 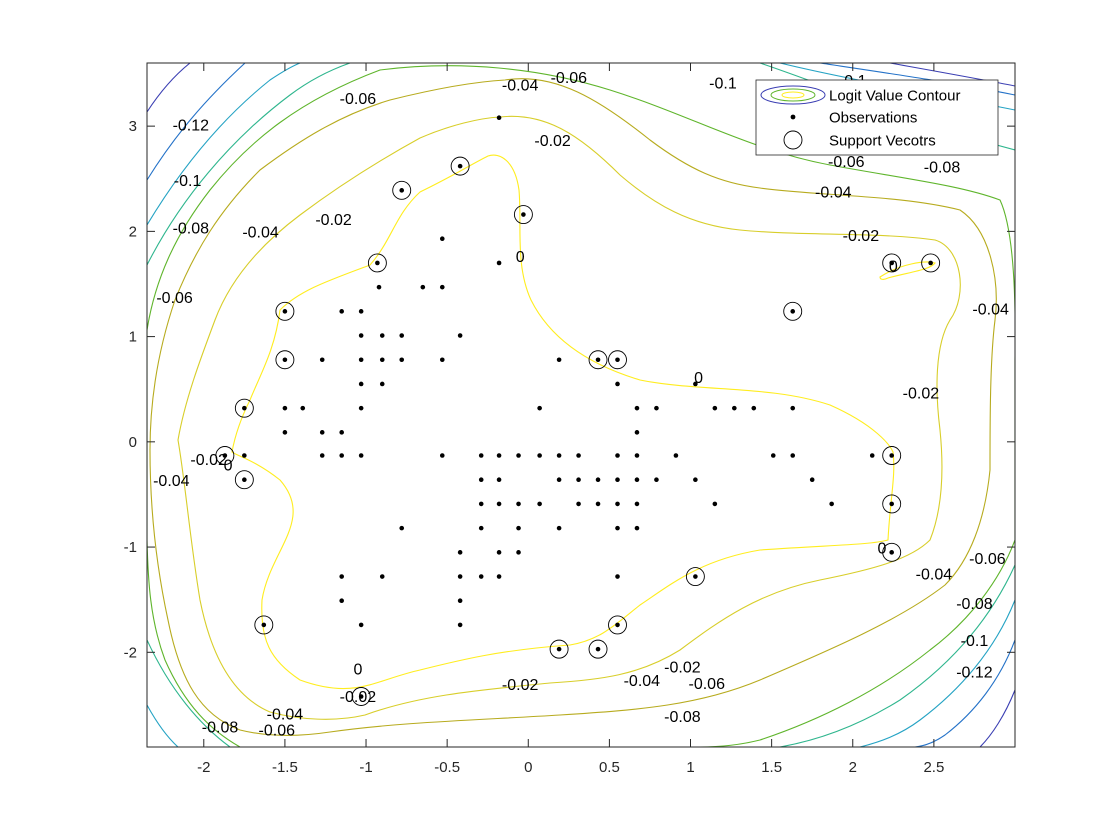 What do you see at coordinates (853, 767) in the screenshot?
I see `x-tick-label: 2` at bounding box center [853, 767].